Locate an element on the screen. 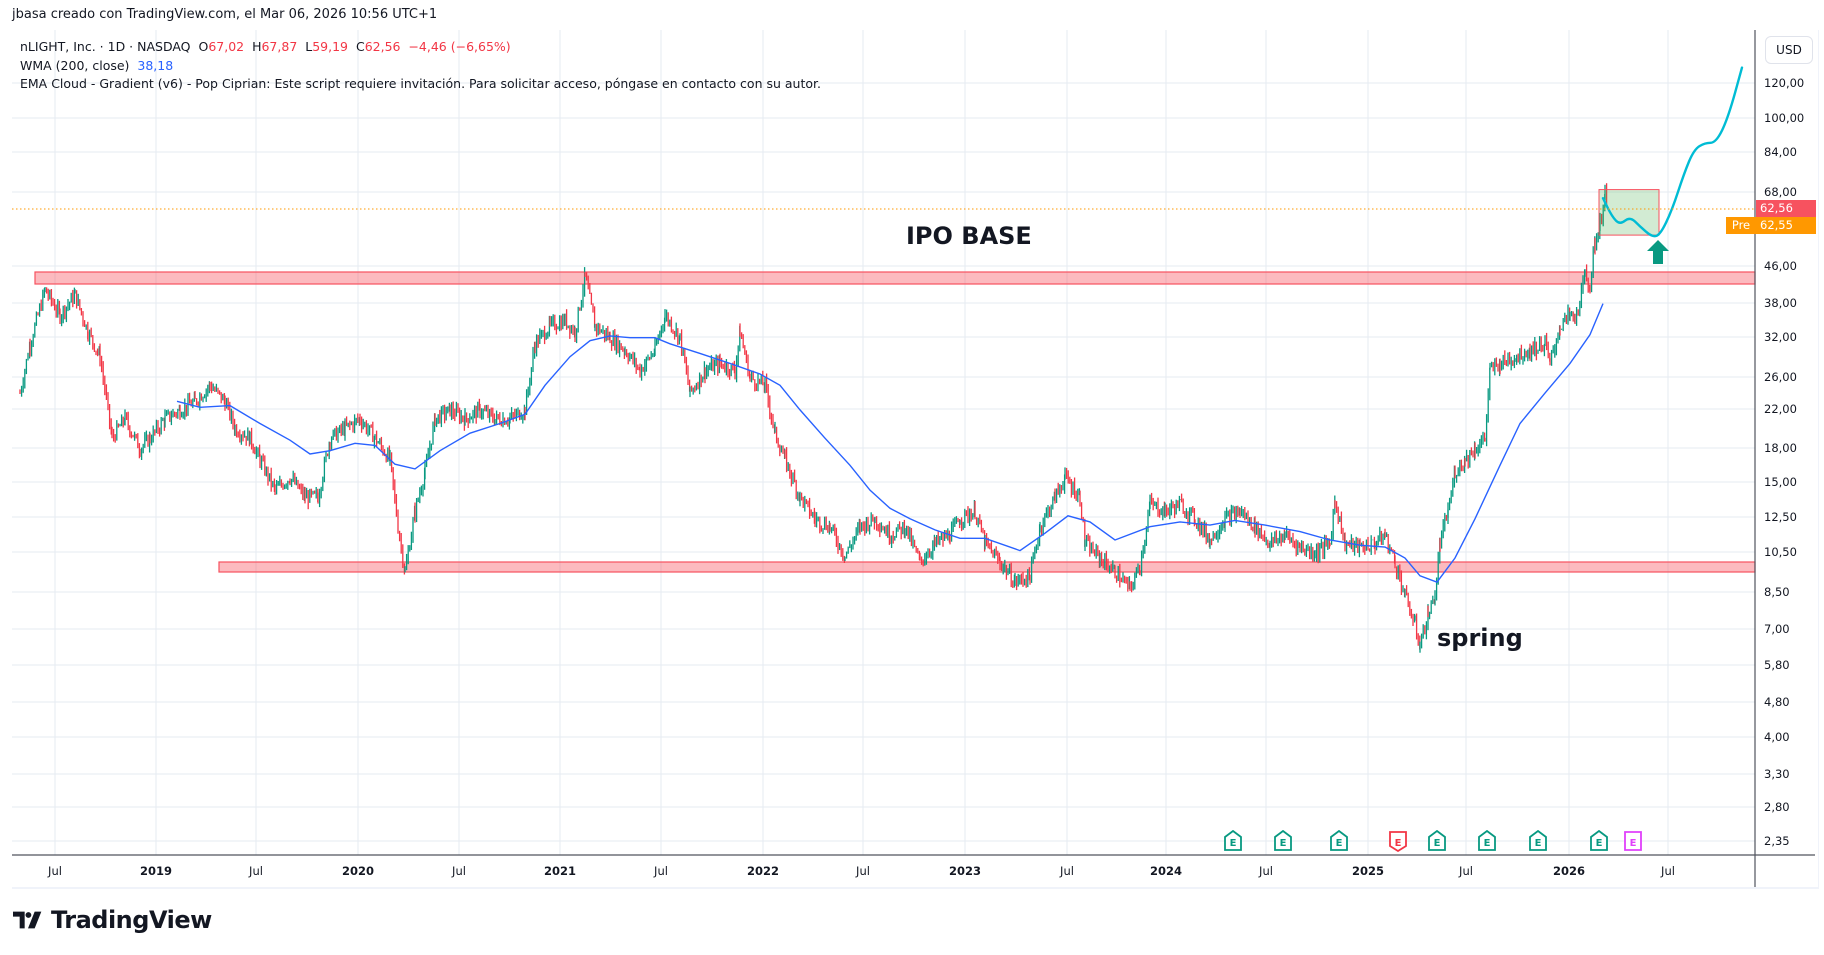 The height and width of the screenshot is (955, 1824). tradingview-logo: TradingView is located at coordinates (112, 920).